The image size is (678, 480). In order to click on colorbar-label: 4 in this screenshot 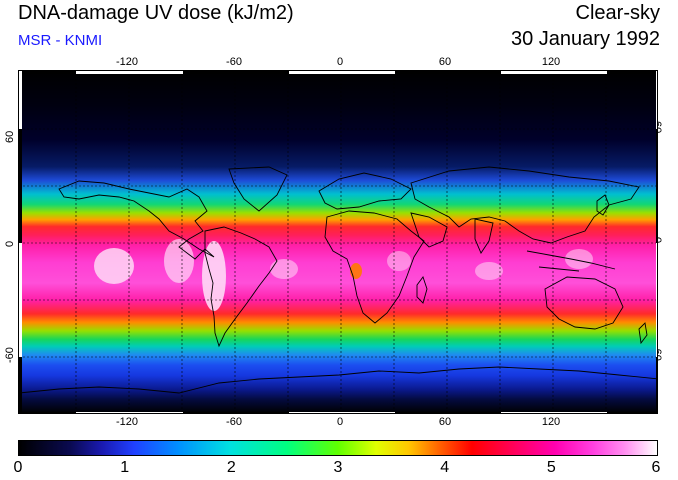, I will do `click(445, 467)`.